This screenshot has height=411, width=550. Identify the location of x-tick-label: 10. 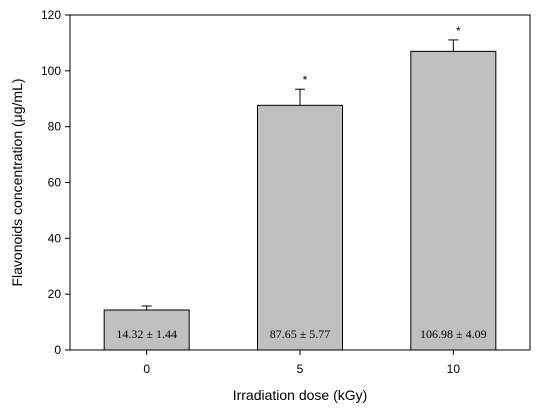
(454, 369).